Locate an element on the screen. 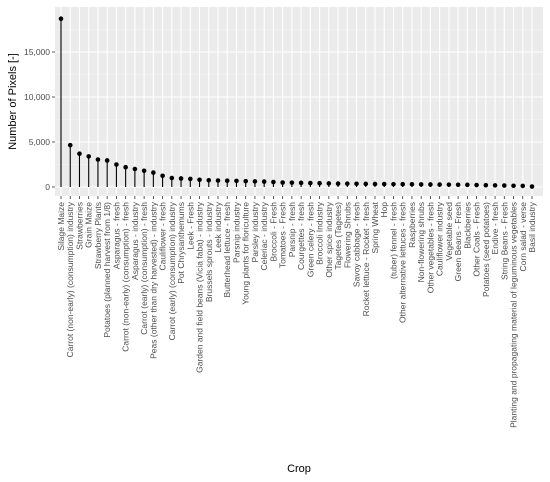 The width and height of the screenshot is (550, 482). x-tick-label: Young plants for floriculture is located at coordinates (246, 253).